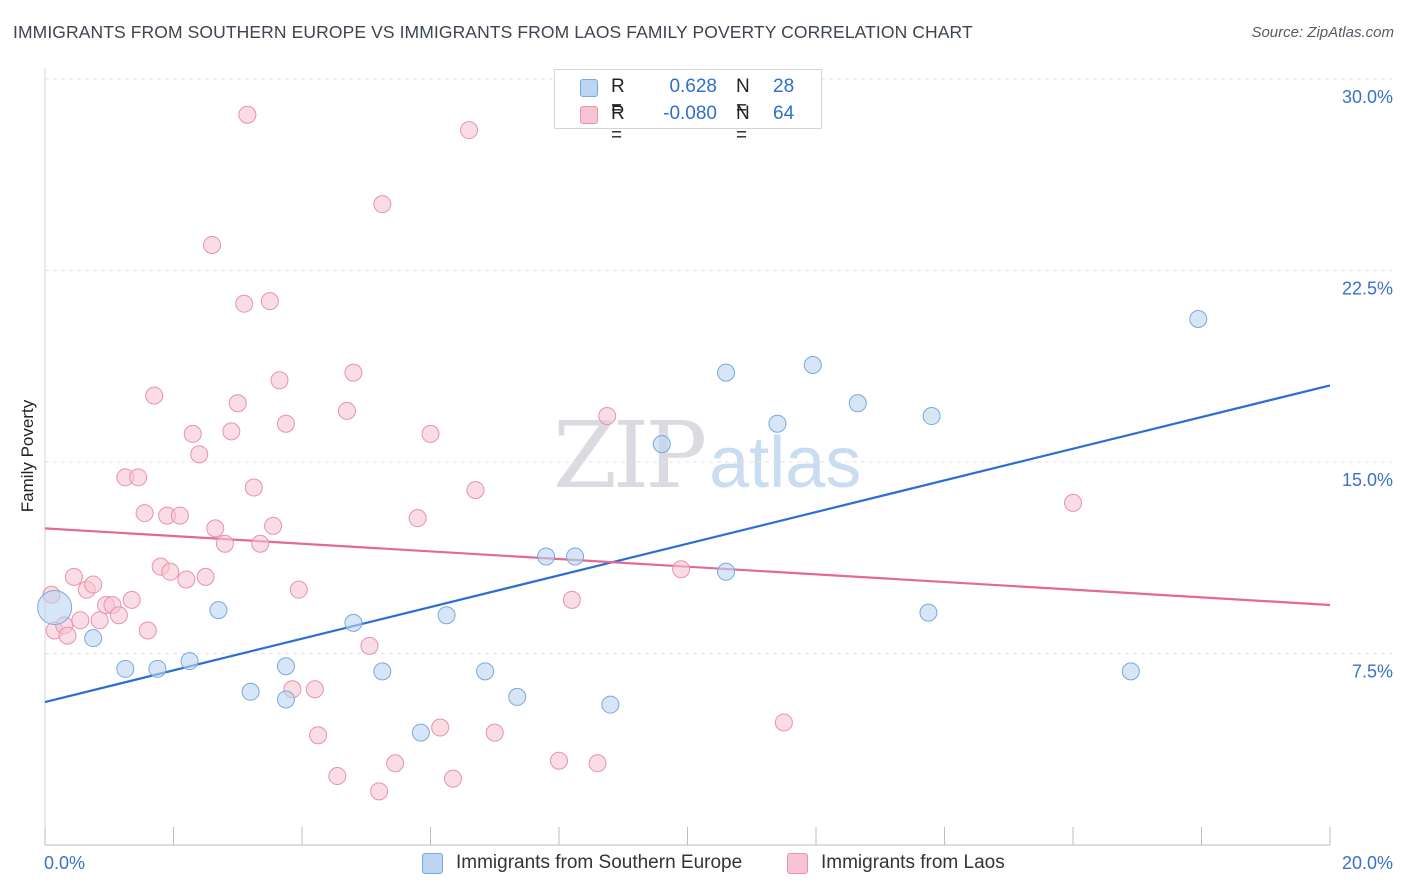  Describe the element at coordinates (1322, 32) in the screenshot. I see `source-credit: Source: ZipAtlas.com` at that location.